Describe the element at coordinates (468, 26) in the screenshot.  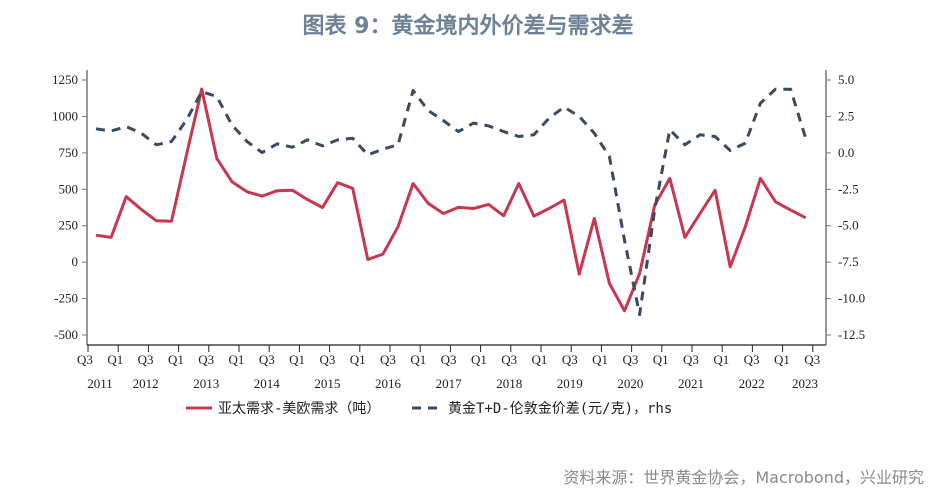
I see `chart-title: 图表 9：黄金境内外价差与需求差` at that location.